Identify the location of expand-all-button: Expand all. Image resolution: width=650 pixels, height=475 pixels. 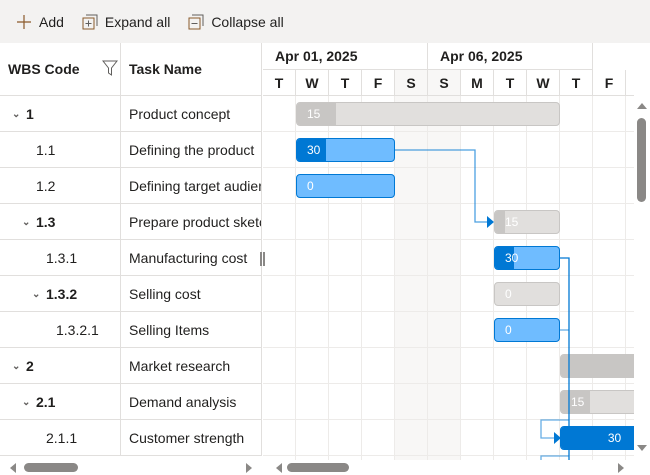
(126, 22).